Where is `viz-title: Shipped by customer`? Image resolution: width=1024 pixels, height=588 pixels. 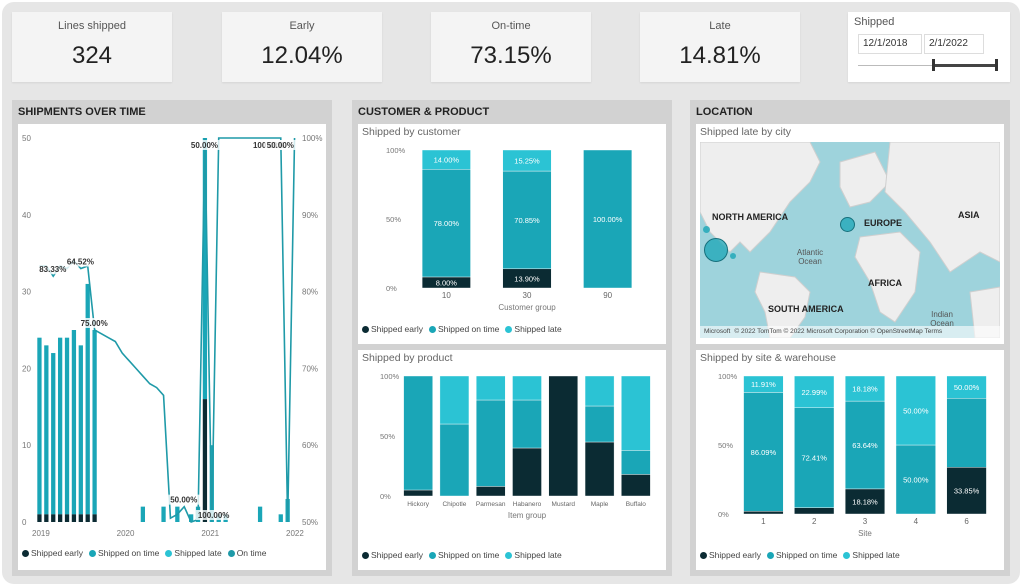
viz-title: Shipped by customer is located at coordinates (411, 132).